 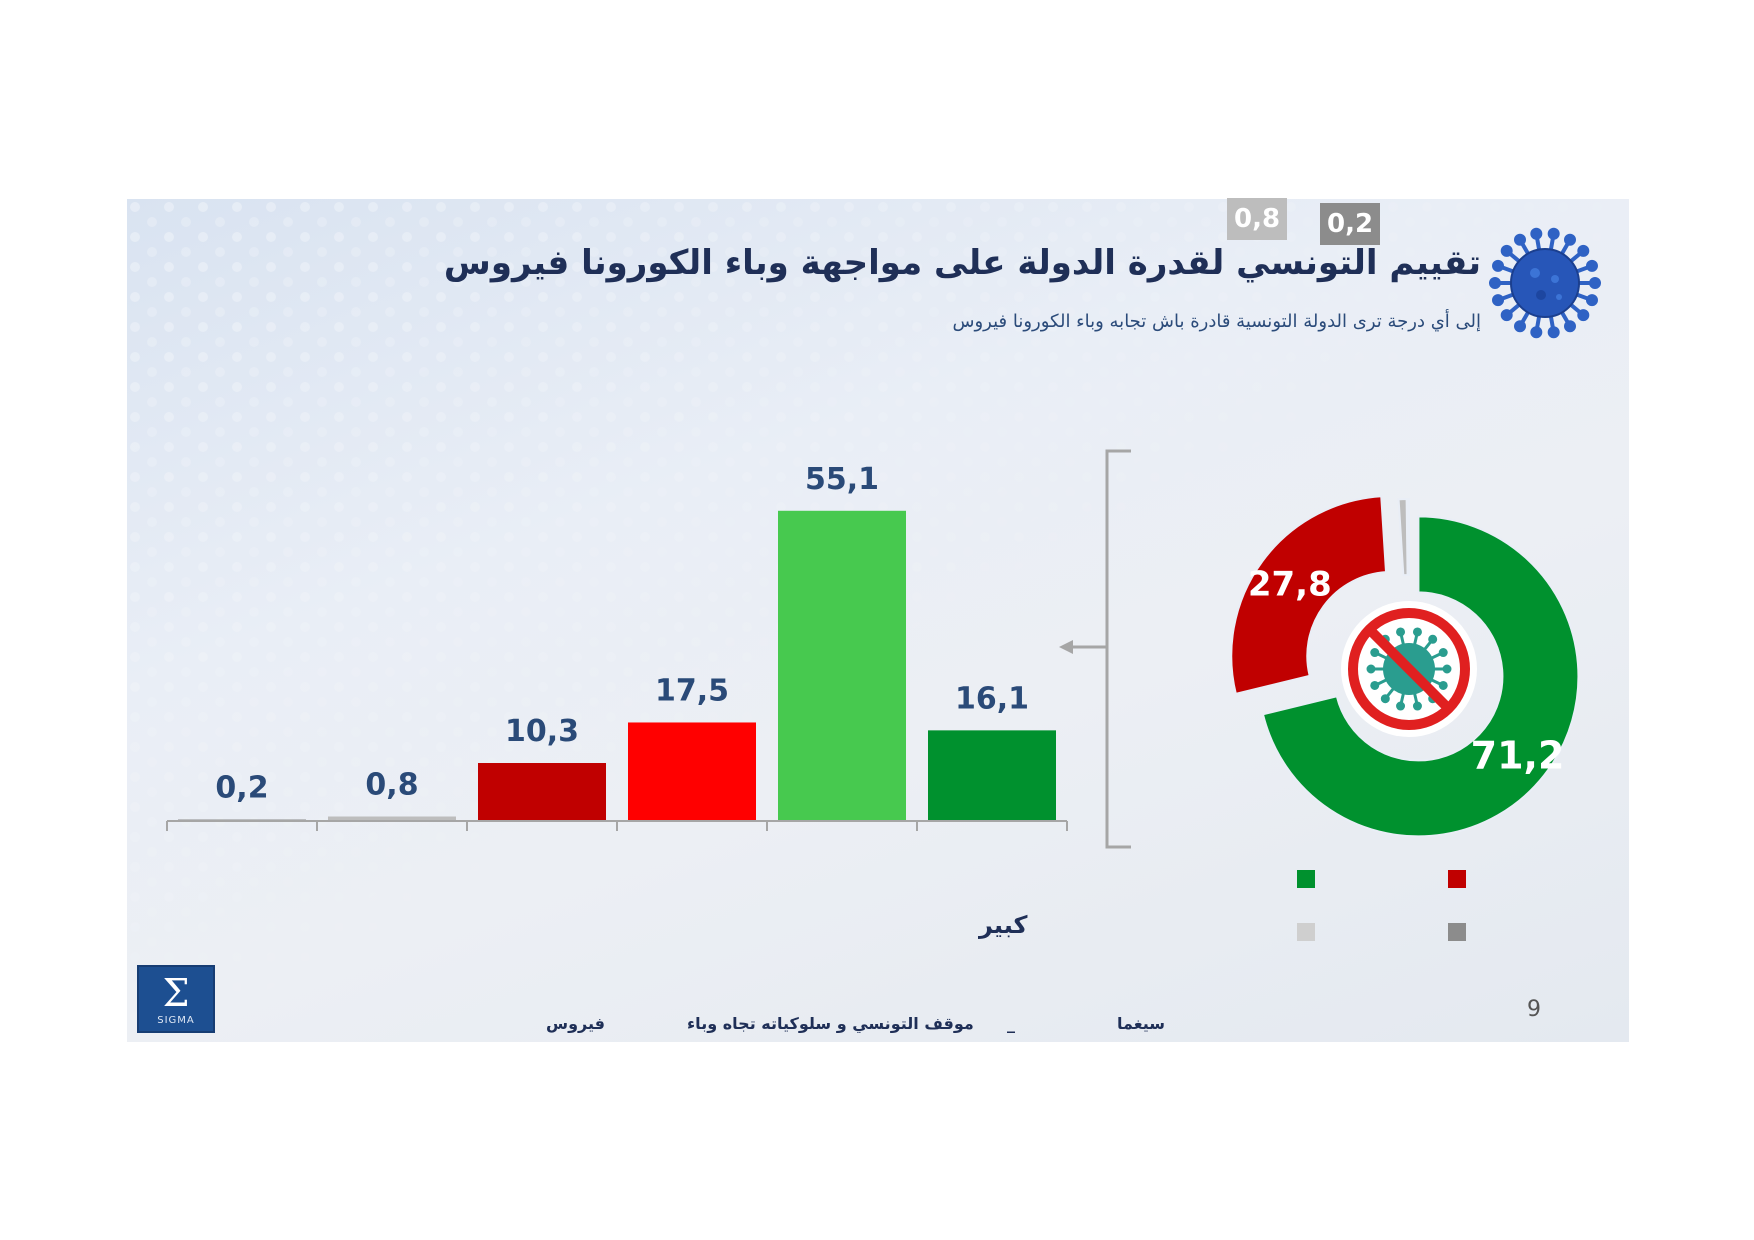 I want to click on sigma-logo: Σ SIGMA, so click(x=176, y=999).